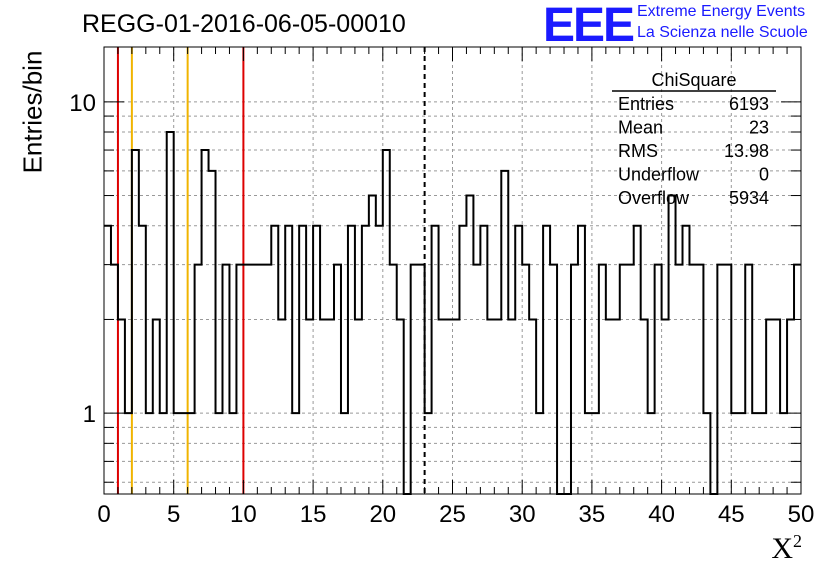 The image size is (836, 572). I want to click on stats-row-label: Mean, so click(640, 128).